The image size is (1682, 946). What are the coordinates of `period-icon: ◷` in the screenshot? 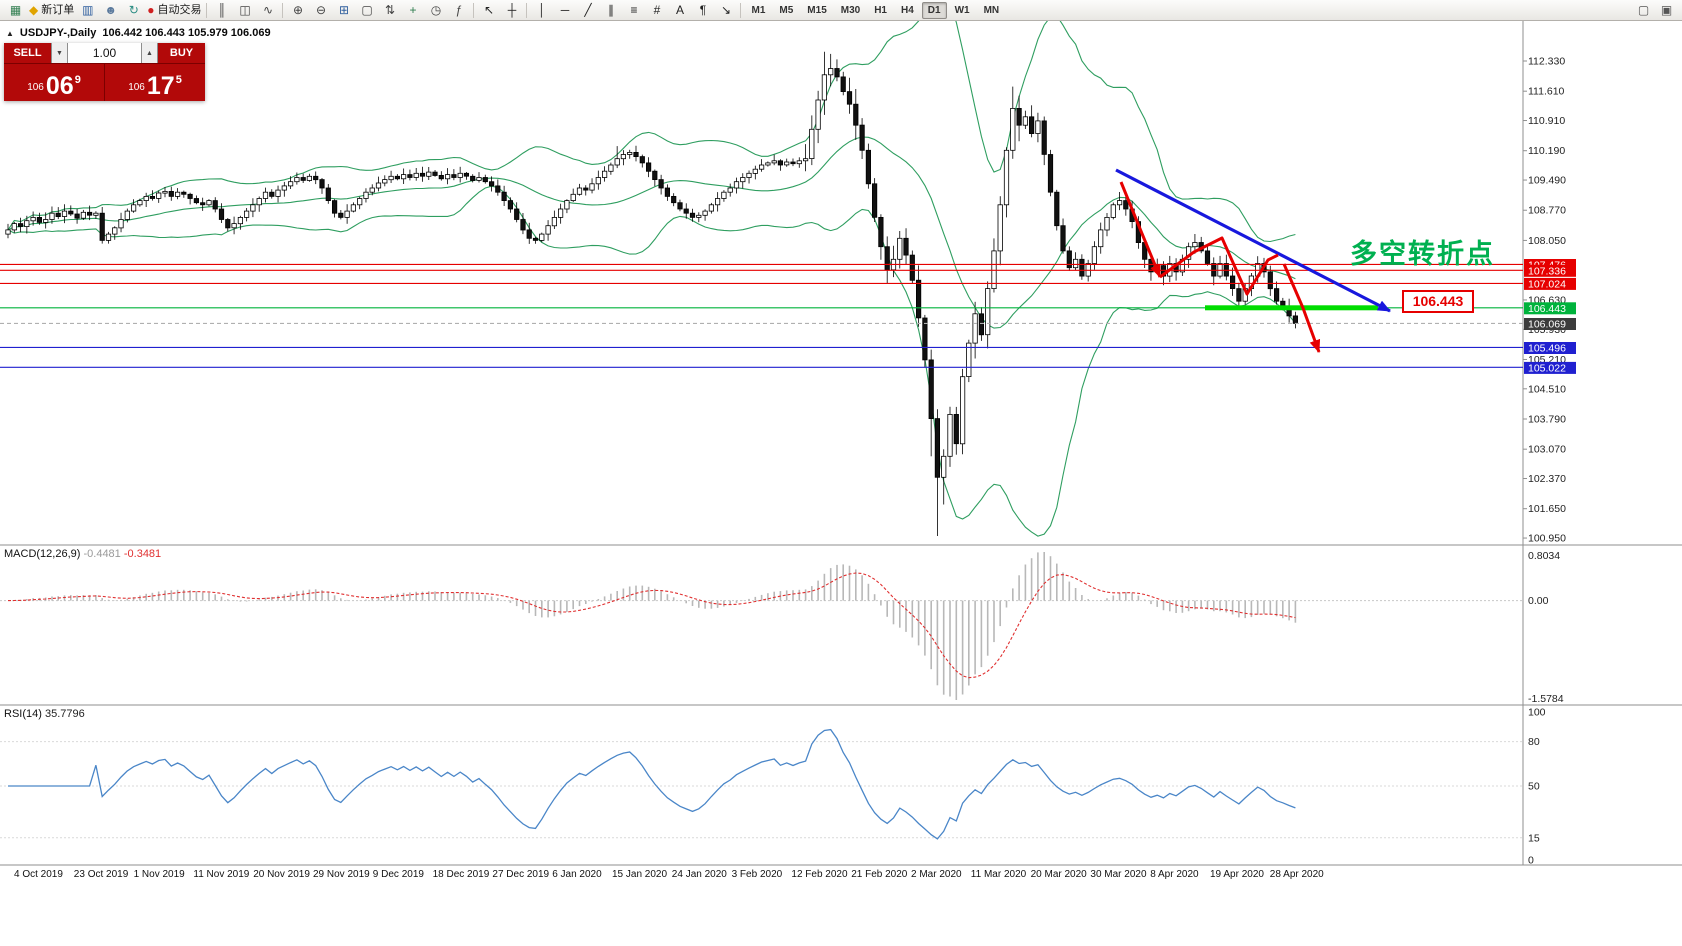 It's located at (435, 10).